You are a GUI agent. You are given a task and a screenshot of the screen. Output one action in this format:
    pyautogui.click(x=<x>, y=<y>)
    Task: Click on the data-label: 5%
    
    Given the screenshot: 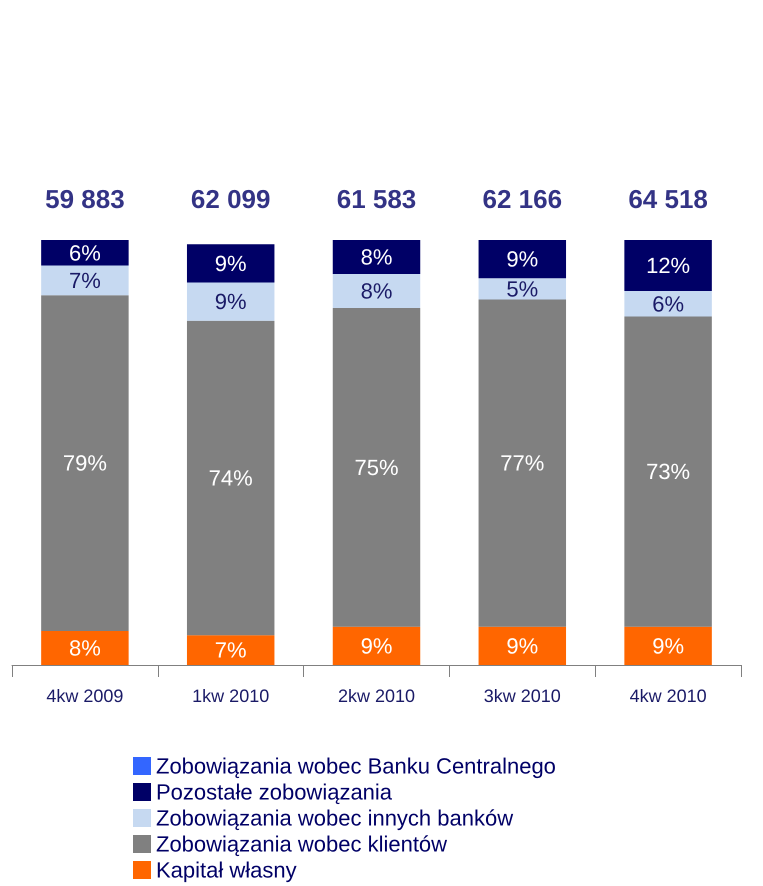 What is the action you would take?
    pyautogui.click(x=522, y=289)
    